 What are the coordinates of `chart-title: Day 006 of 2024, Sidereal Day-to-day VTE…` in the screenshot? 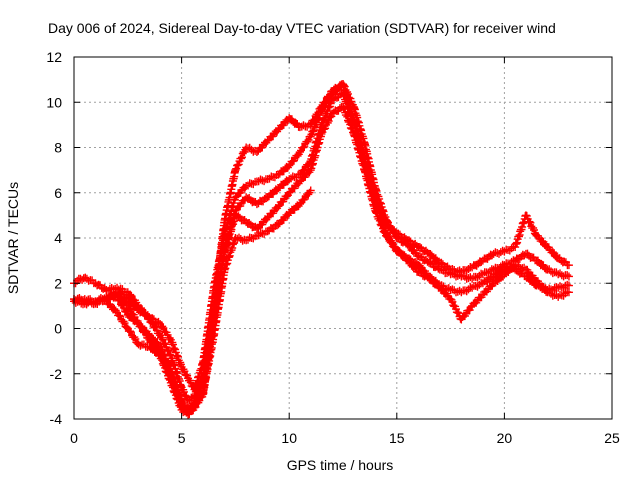 It's located at (302, 28).